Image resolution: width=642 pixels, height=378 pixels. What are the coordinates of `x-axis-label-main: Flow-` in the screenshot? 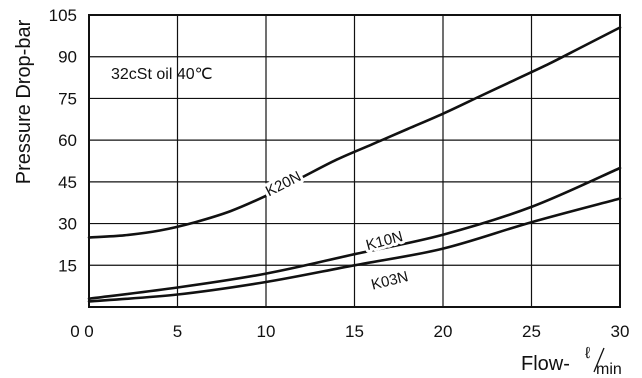 It's located at (545, 364).